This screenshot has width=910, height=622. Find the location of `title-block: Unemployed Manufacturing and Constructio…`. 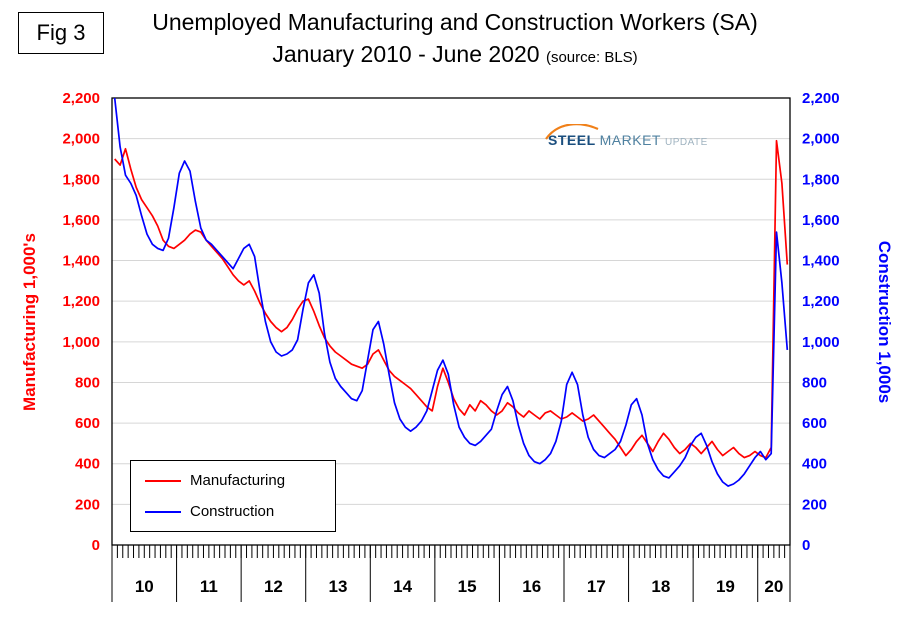

title-block: Unemployed Manufacturing and Constructio… is located at coordinates (455, 39).